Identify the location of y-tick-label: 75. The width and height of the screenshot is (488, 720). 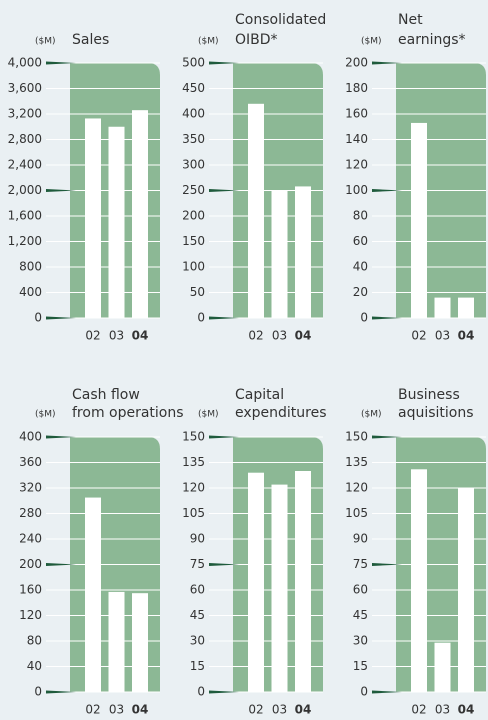
(360, 564).